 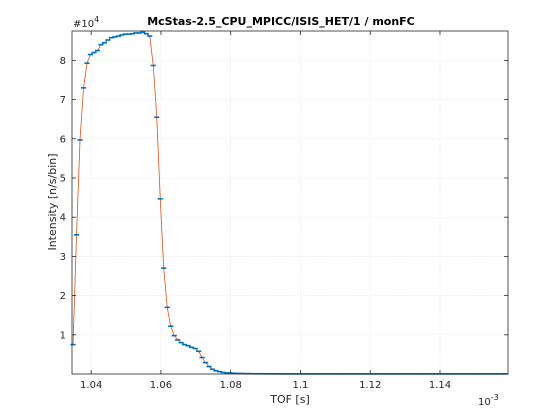 What do you see at coordinates (63, 257) in the screenshot?
I see `y-tick-label: 3` at bounding box center [63, 257].